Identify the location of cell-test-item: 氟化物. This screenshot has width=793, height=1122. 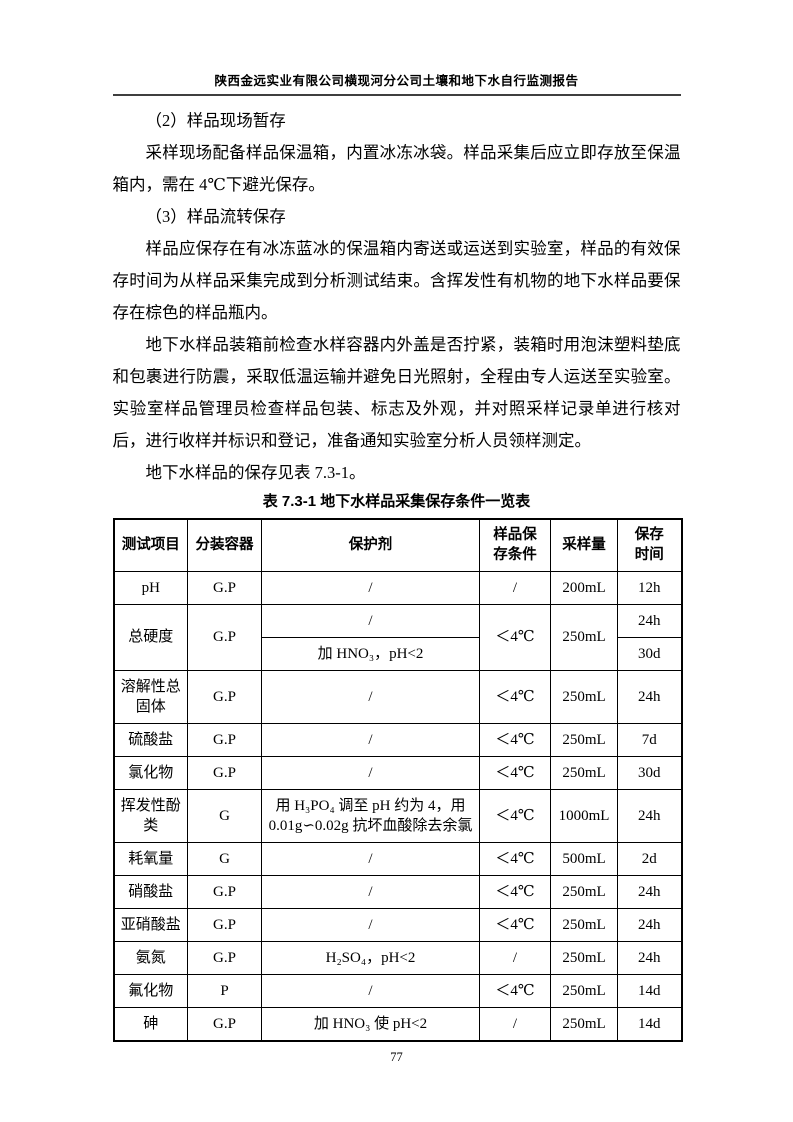
(150, 990).